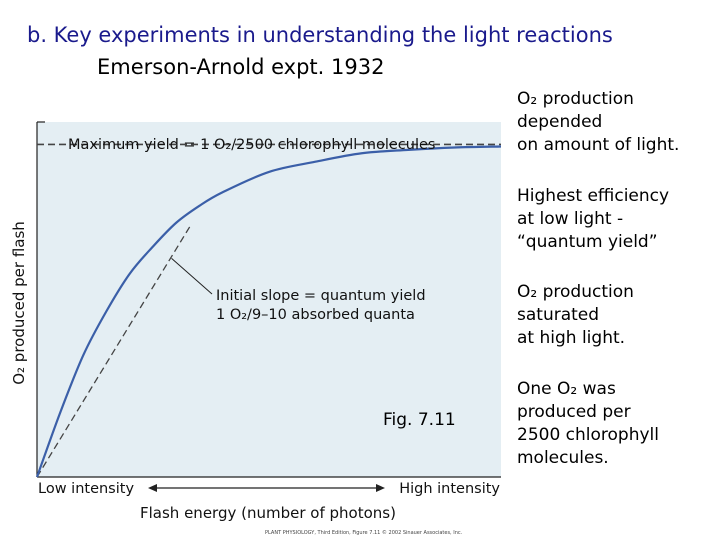 Image resolution: width=720 pixels, height=540 pixels. I want to click on quantum-yield-label: 1 O₂/9–10 absorbed quanta, so click(315, 315).